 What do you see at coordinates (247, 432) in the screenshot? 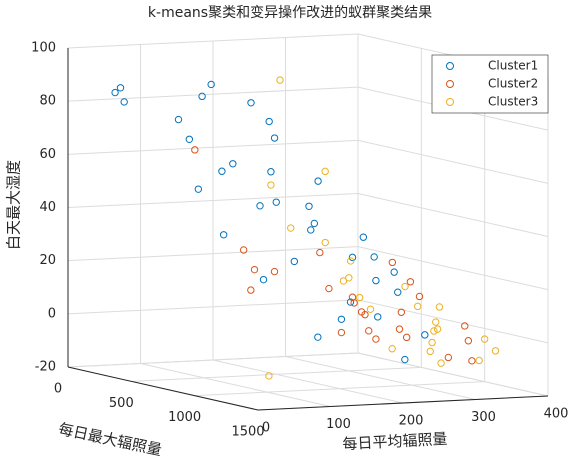
I see `y-tick-label: 1500` at bounding box center [247, 432].